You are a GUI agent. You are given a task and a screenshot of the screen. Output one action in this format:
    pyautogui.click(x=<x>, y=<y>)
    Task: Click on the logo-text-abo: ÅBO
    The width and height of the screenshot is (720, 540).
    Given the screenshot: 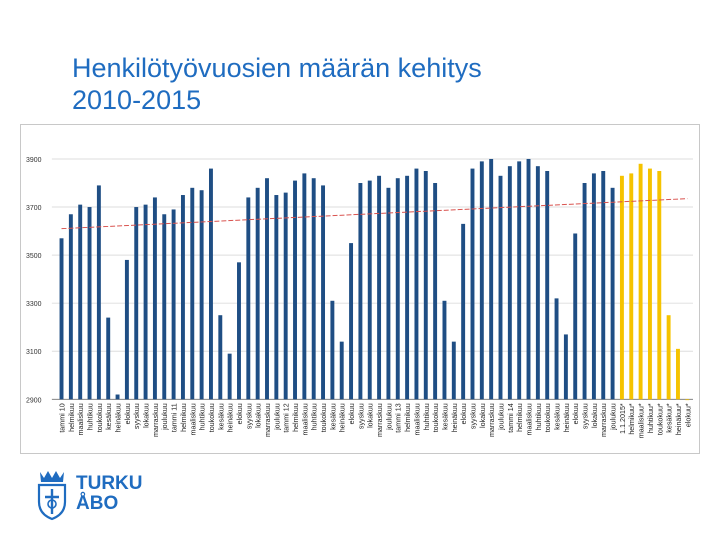 What is the action you would take?
    pyautogui.click(x=97, y=503)
    